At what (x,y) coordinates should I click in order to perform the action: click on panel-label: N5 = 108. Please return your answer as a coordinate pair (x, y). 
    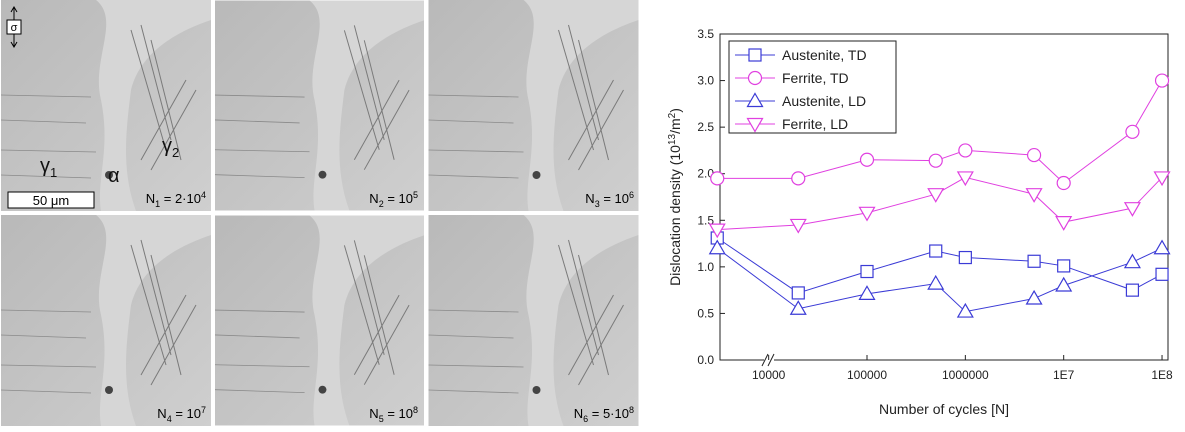
    Looking at the image, I should click on (393, 414).